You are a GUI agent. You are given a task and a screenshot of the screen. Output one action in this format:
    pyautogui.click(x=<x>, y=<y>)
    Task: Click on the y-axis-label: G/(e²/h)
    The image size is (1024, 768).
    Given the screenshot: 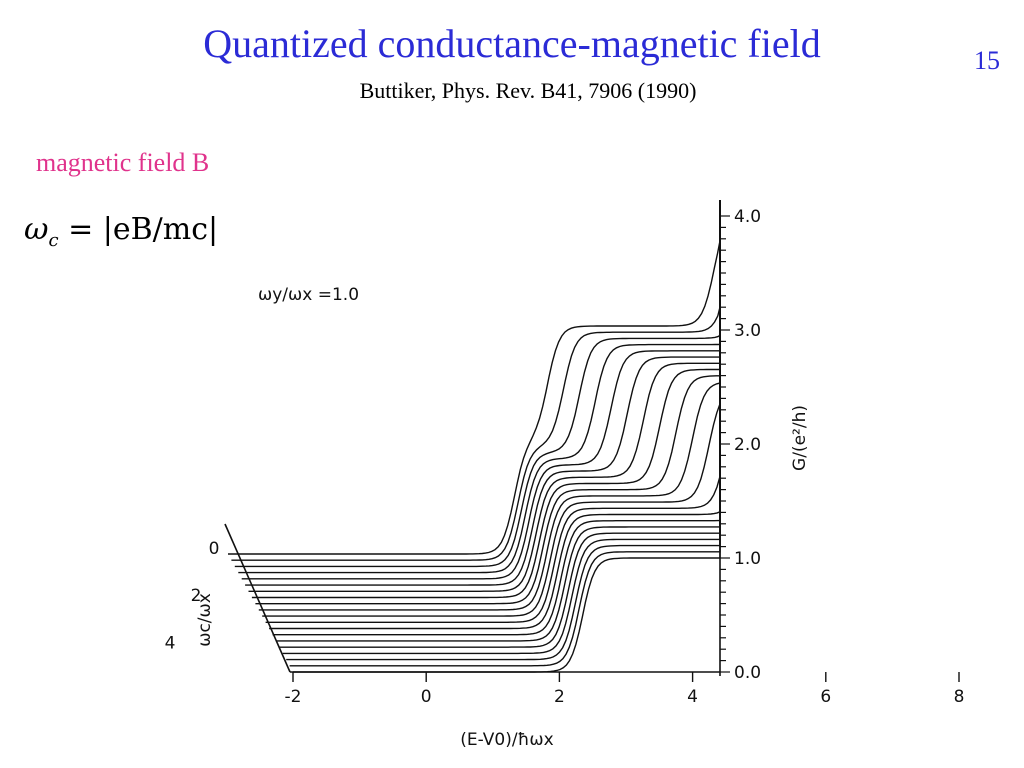 What is the action you would take?
    pyautogui.click(x=800, y=438)
    